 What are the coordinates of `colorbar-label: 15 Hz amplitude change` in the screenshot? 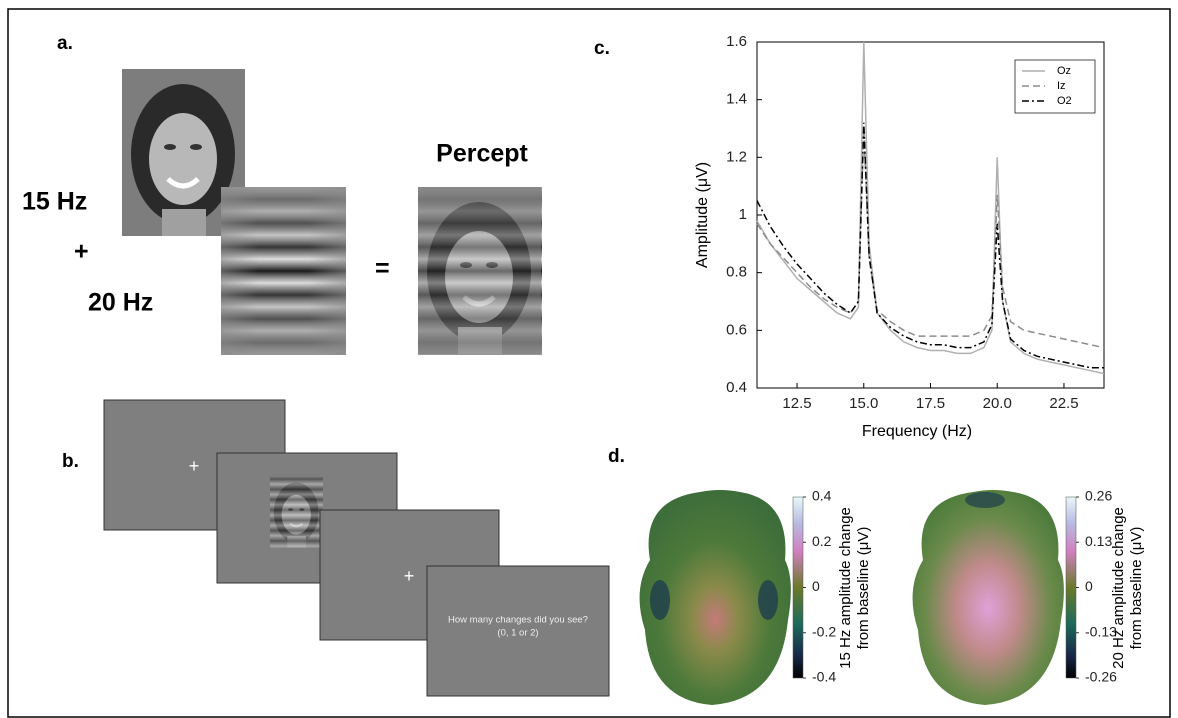 It's located at (845, 588).